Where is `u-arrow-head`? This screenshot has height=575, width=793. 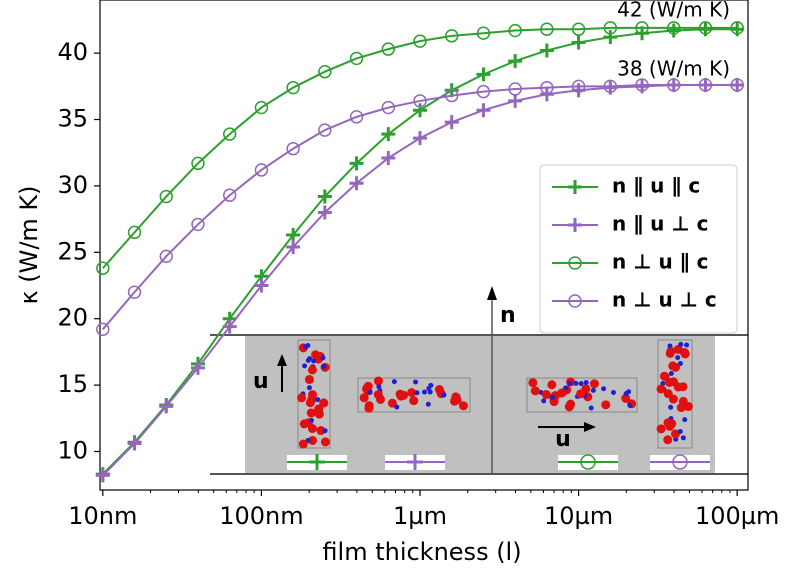
u-arrow-head is located at coordinates (590, 427).